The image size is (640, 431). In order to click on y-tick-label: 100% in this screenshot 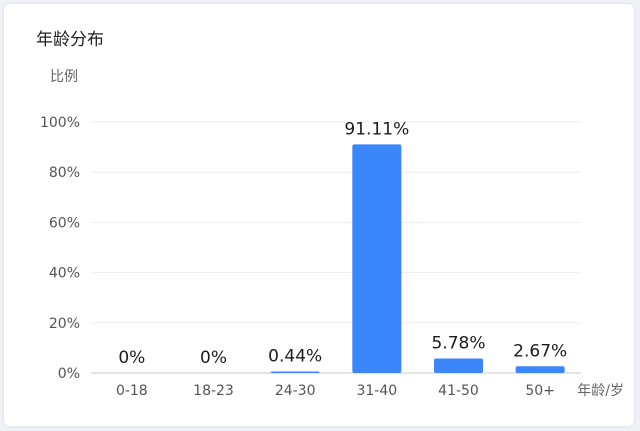, I will do `click(60, 123)`.